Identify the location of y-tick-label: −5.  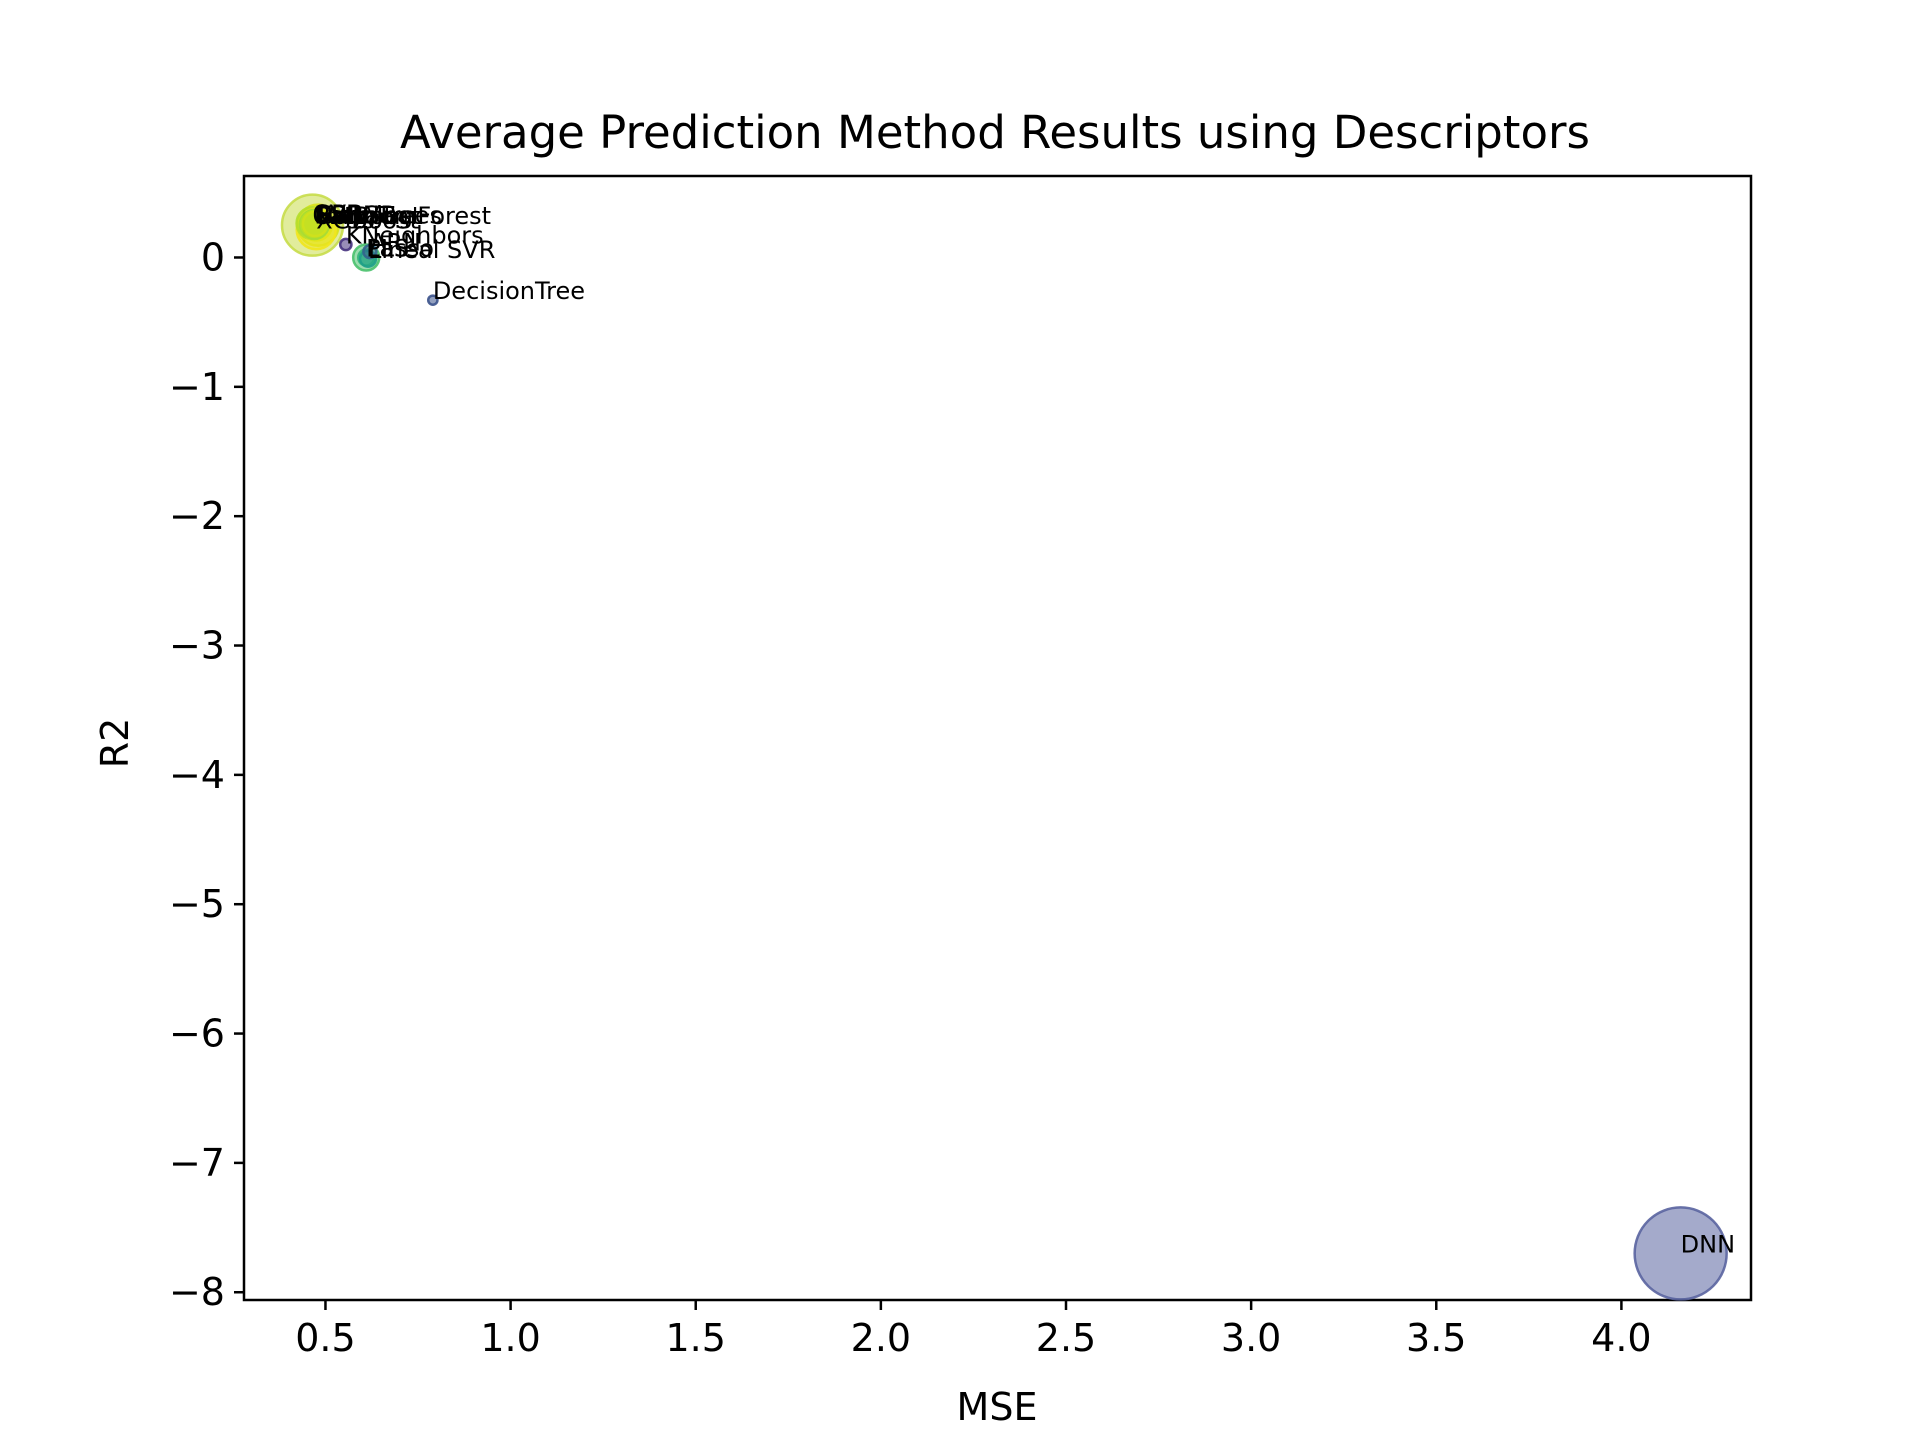
(197, 904).